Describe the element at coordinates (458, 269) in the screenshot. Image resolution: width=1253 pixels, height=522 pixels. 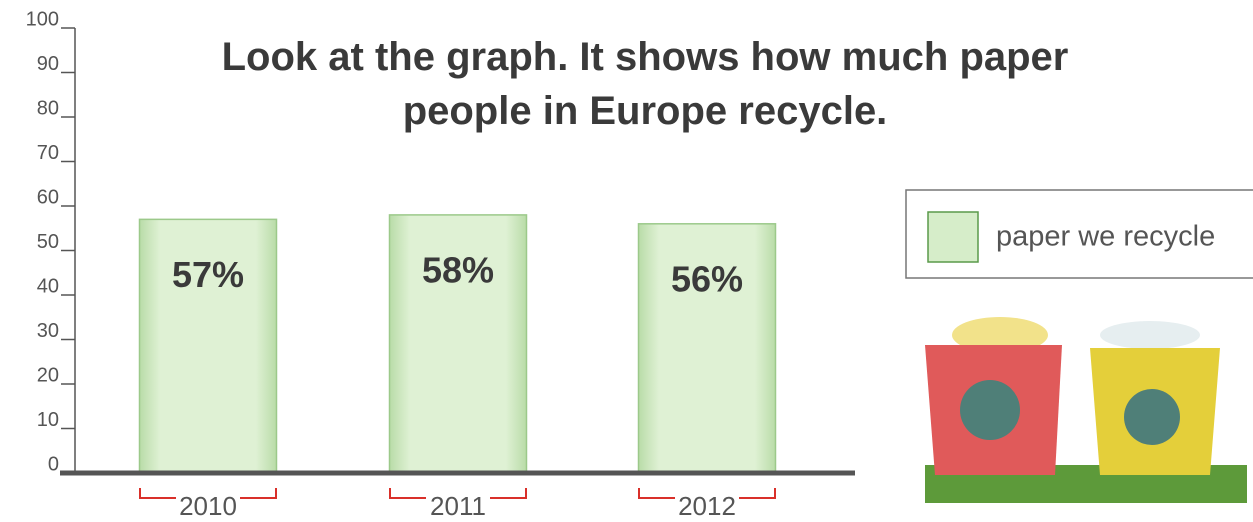
I see `value-label: 58%` at that location.